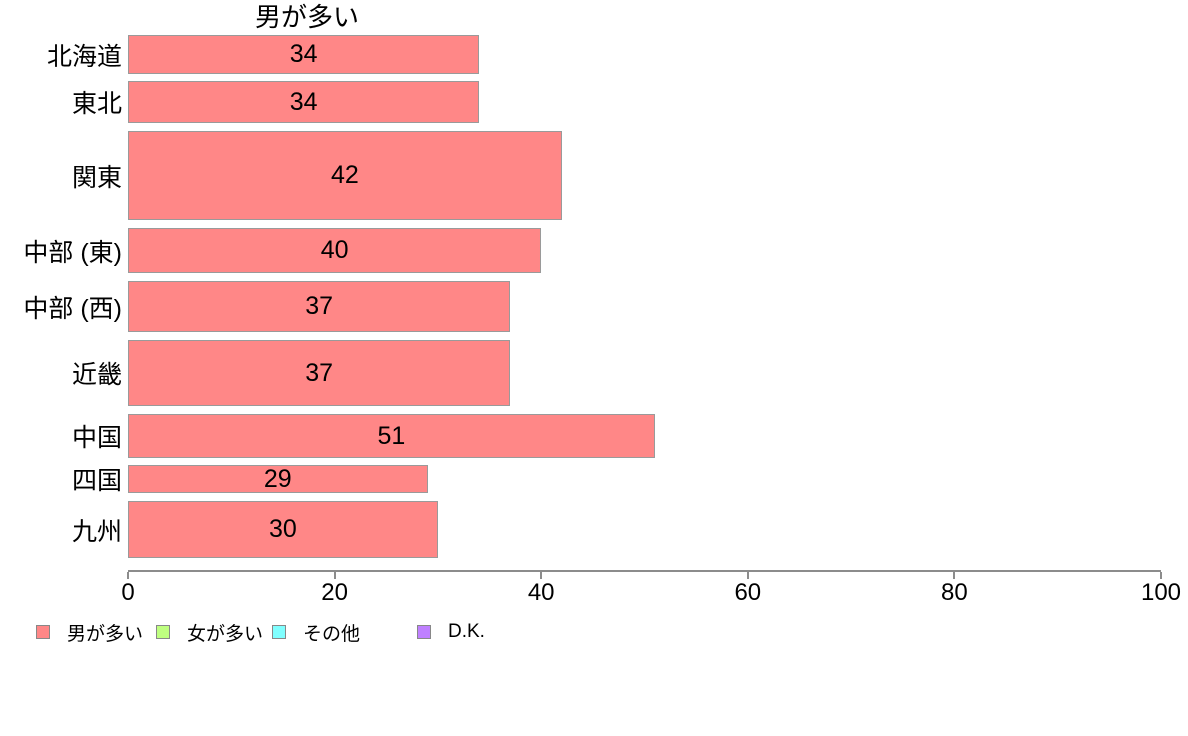  I want to click on legend-item: D.K., so click(451, 631).